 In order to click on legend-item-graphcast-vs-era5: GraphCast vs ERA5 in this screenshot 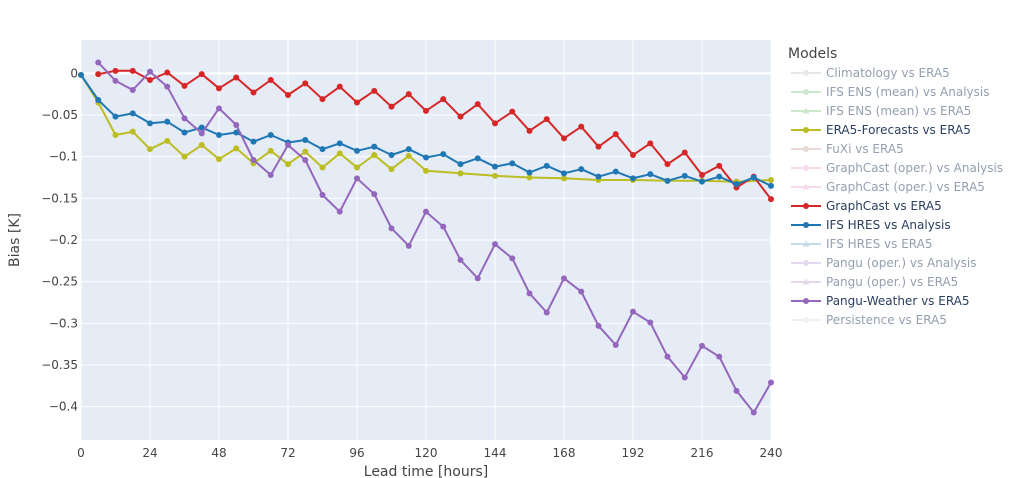, I will do `click(866, 206)`.